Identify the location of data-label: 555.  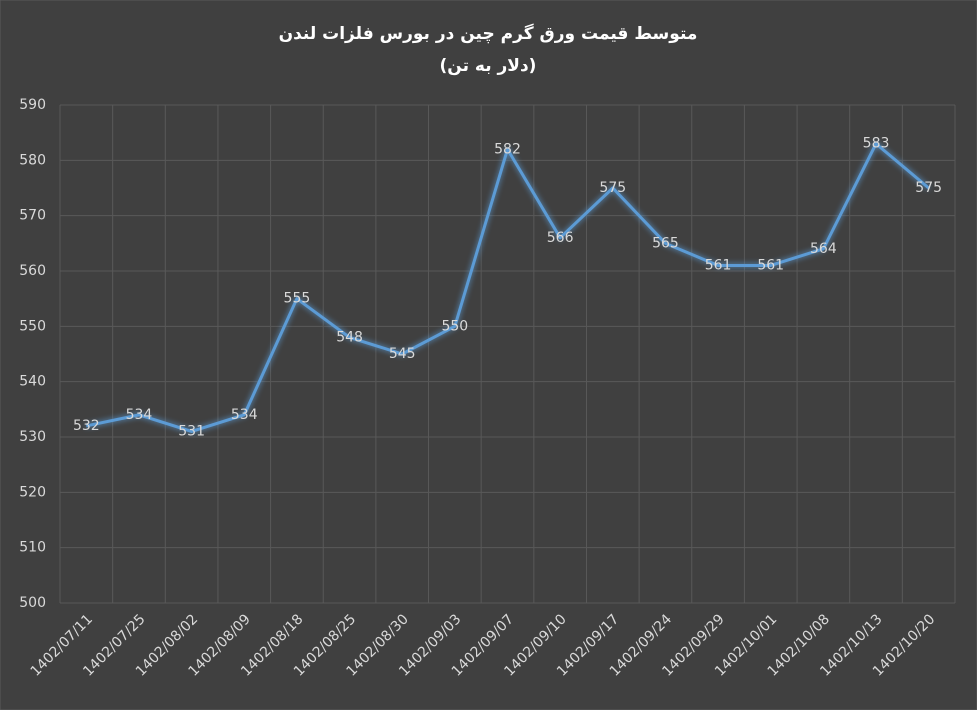
(297, 299).